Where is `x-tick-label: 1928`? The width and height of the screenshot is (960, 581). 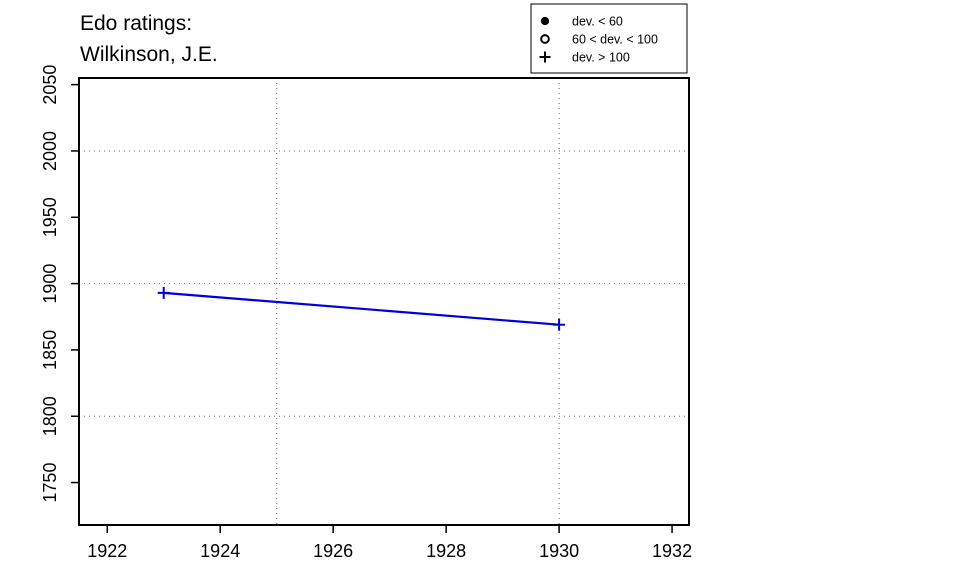 x-tick-label: 1928 is located at coordinates (446, 551).